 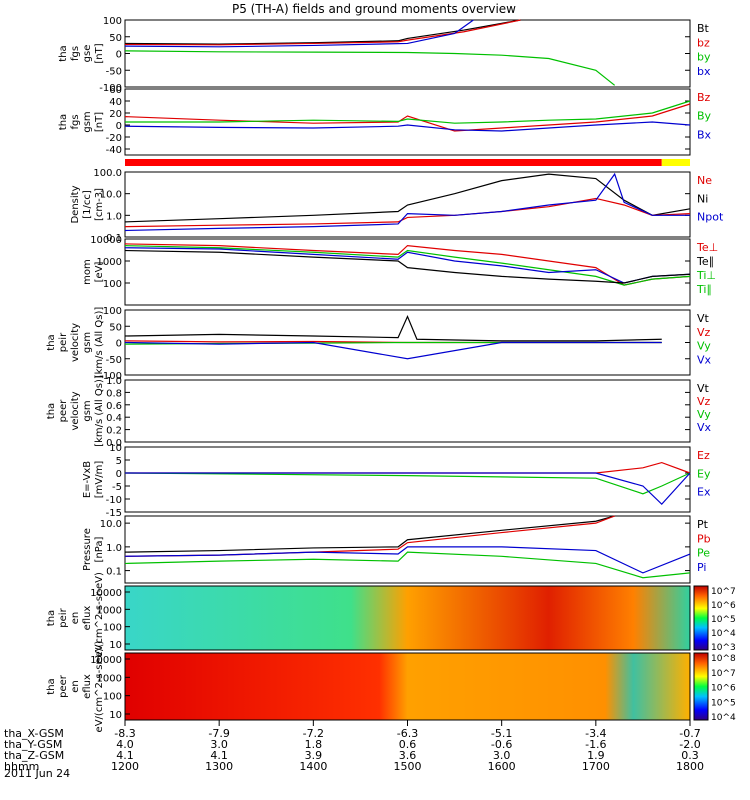 What do you see at coordinates (407, 126) in the screenshot?
I see `series-Bx` at bounding box center [407, 126].